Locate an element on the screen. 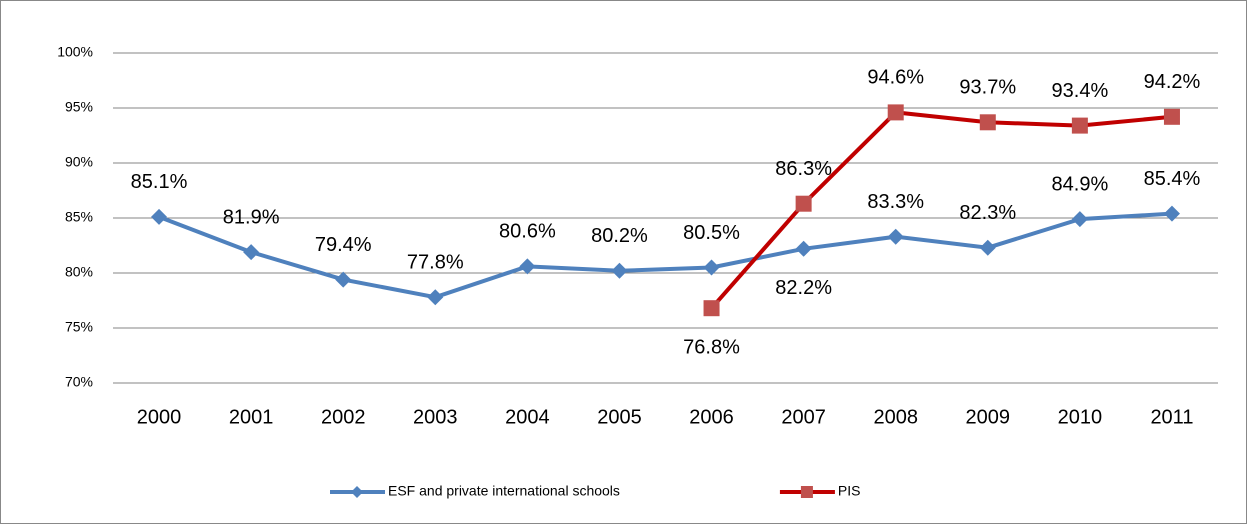 This screenshot has height=525, width=1248. data-label: 80.6% is located at coordinates (527, 232).